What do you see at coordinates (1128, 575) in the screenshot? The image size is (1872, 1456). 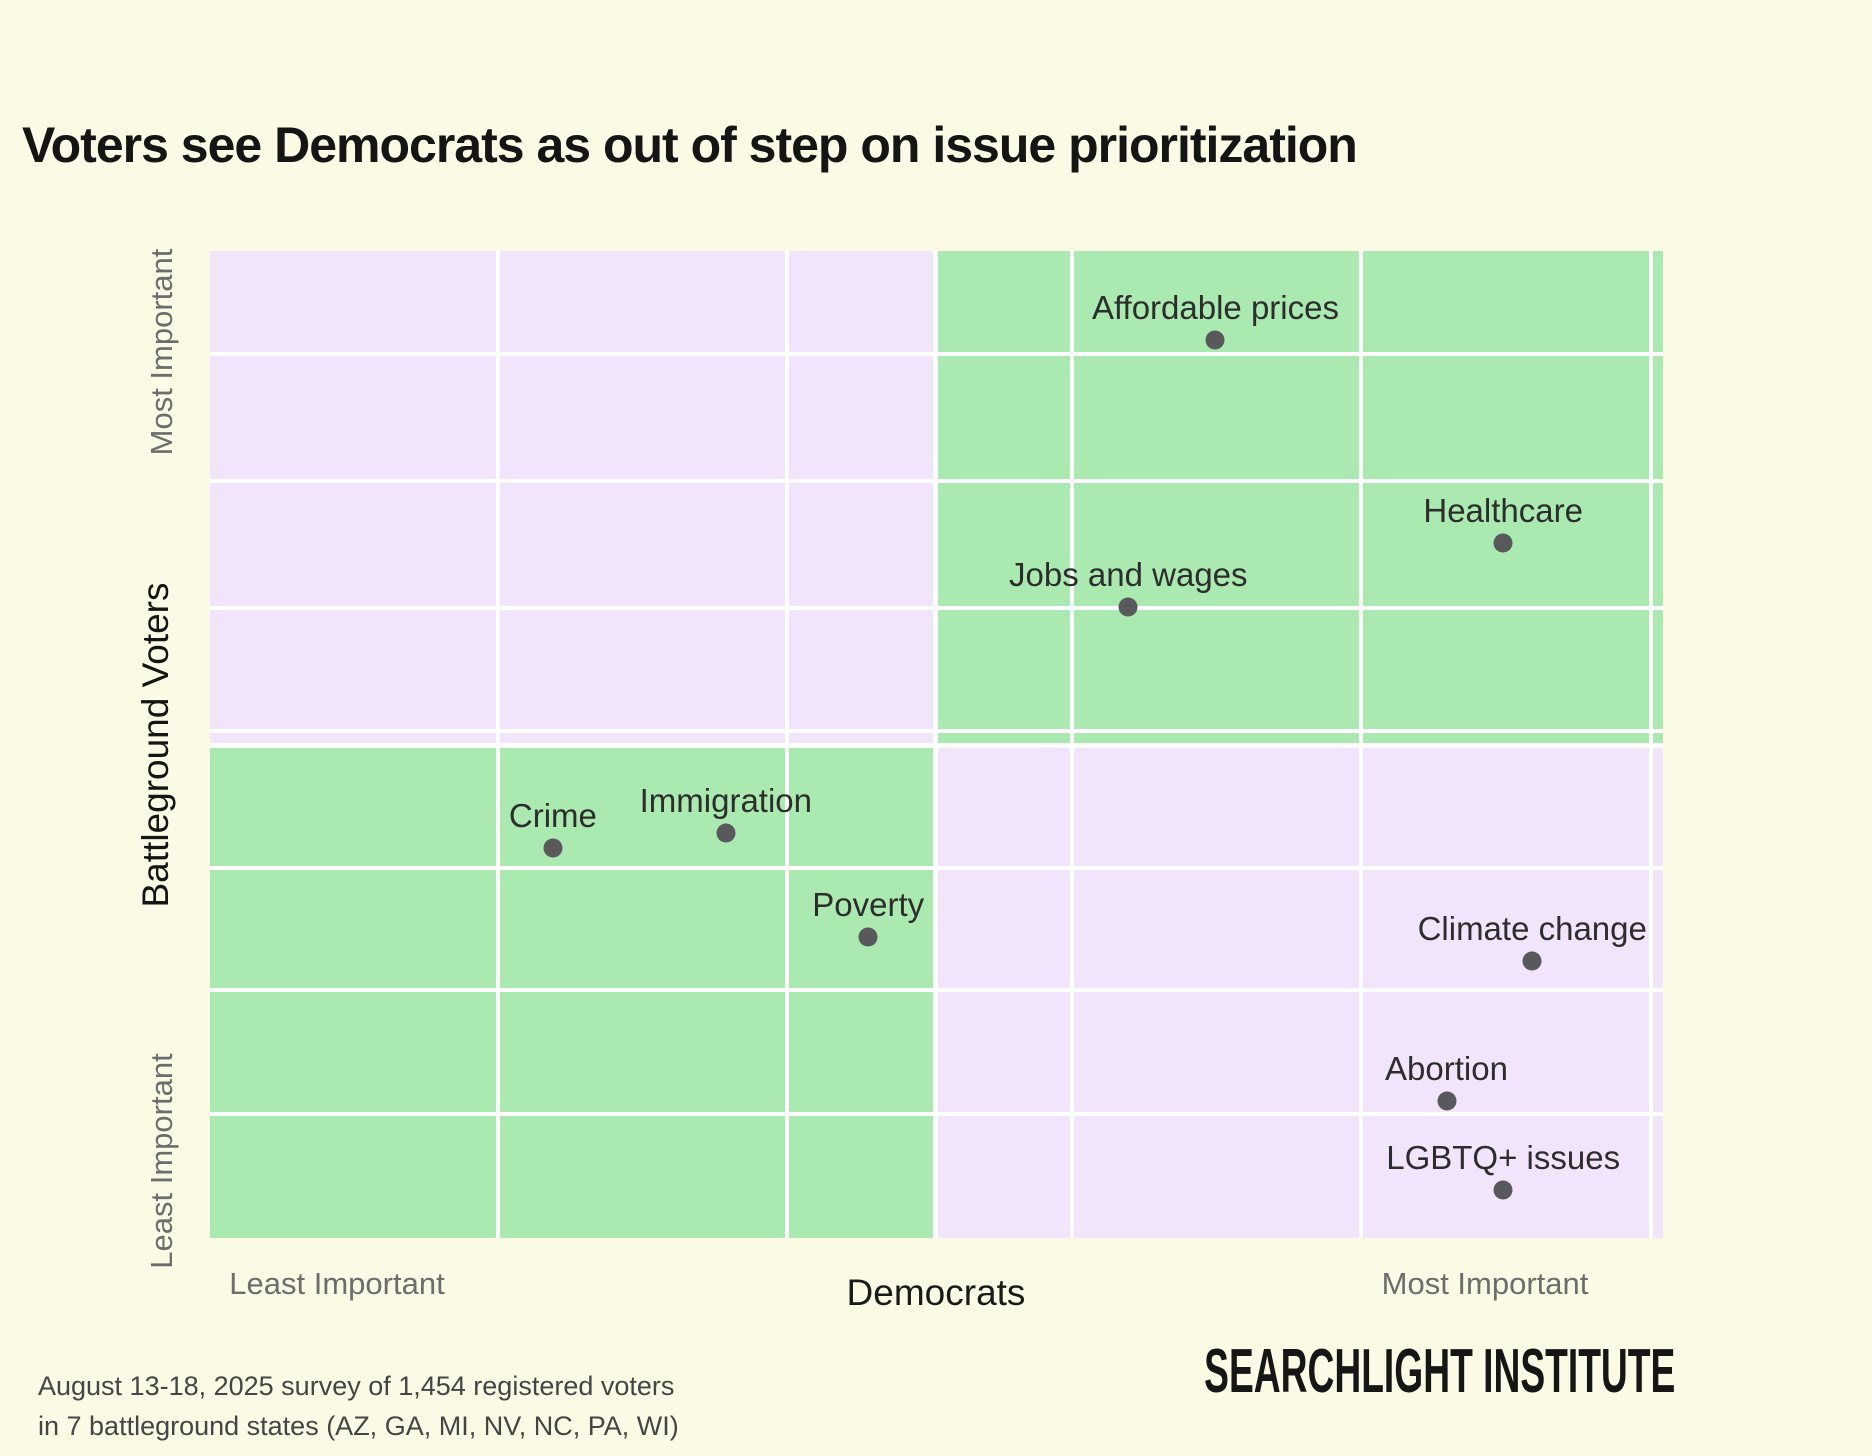 I see `point-label: Jobs and wages` at bounding box center [1128, 575].